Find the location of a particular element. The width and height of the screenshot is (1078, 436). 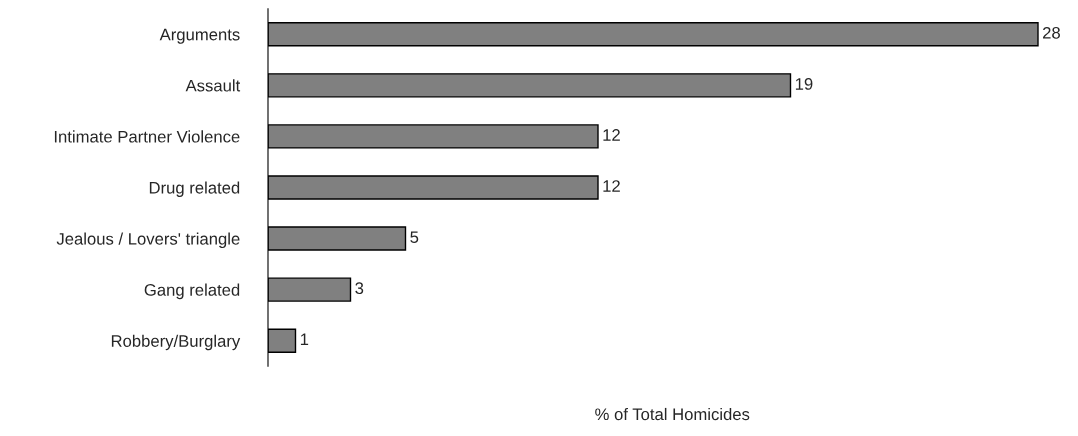

data-label: 5 is located at coordinates (414, 237).